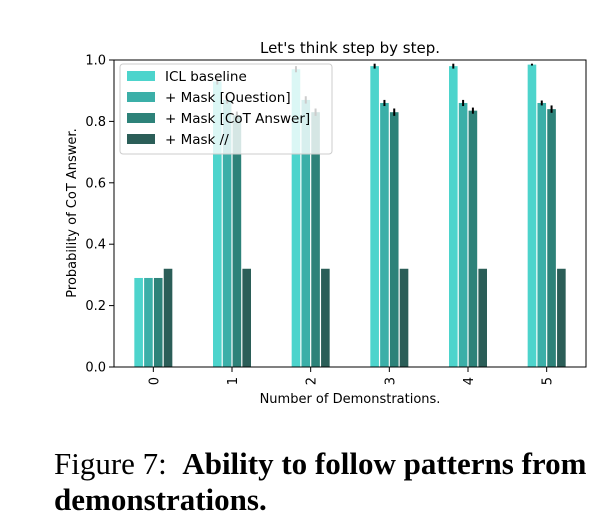  Describe the element at coordinates (350, 399) in the screenshot. I see `x-axis-label: Number of Demonstrations.` at that location.